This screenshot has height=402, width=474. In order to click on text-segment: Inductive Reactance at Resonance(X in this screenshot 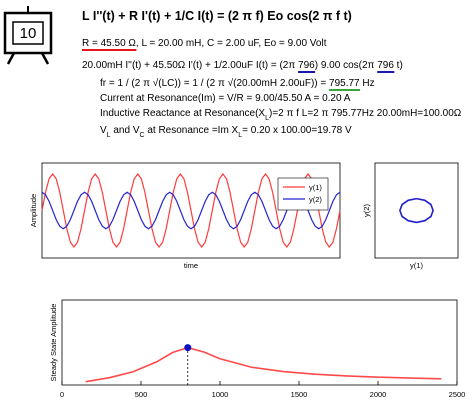, I will do `click(182, 113)`.